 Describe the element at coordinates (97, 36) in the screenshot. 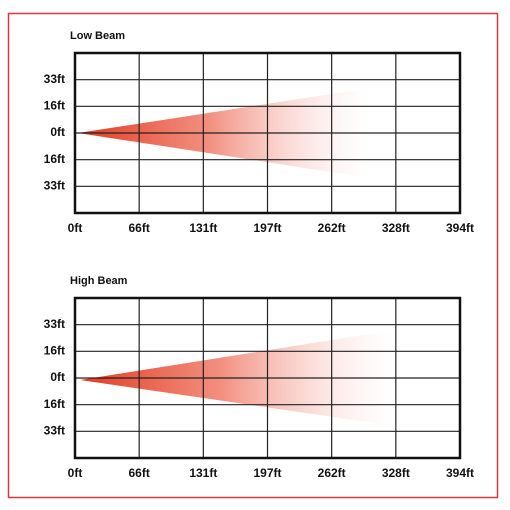

I see `panel-title: Low Beam` at that location.